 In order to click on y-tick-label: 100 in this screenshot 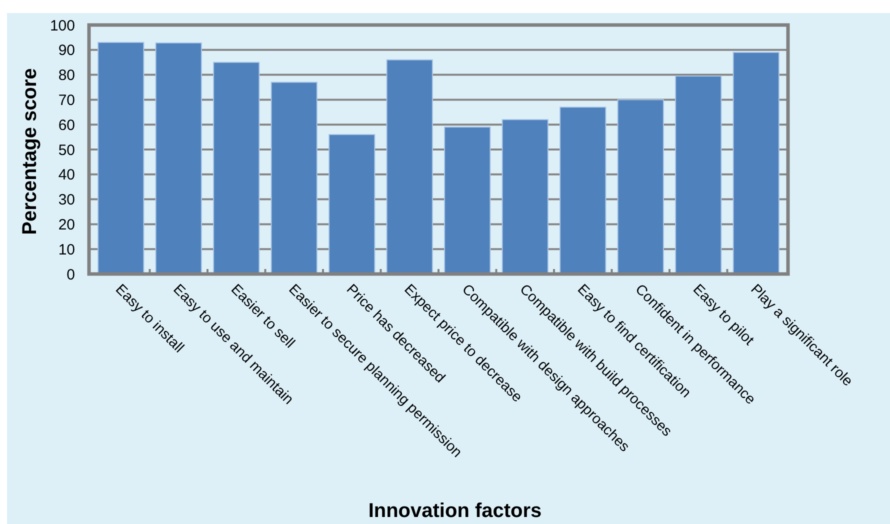, I will do `click(62, 25)`.